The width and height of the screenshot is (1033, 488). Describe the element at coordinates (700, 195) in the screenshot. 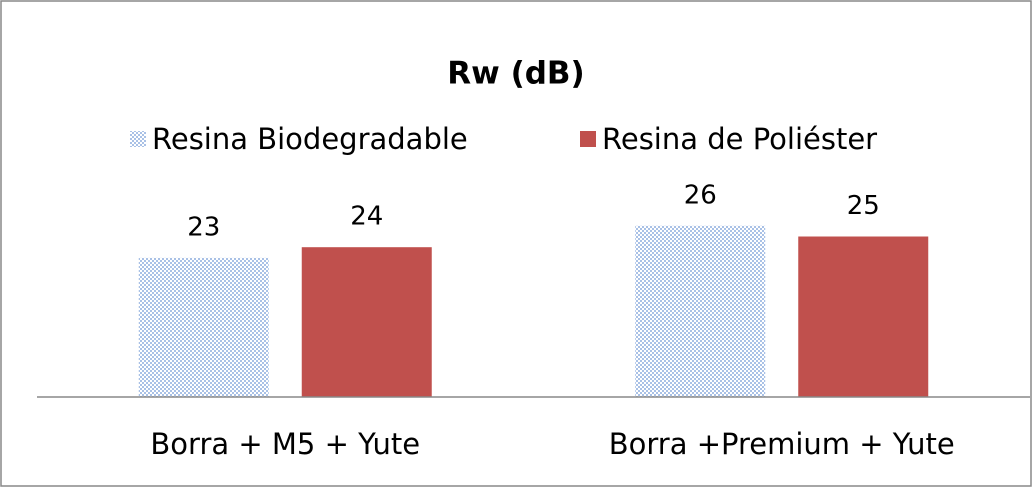

I see `data-label: 26` at that location.